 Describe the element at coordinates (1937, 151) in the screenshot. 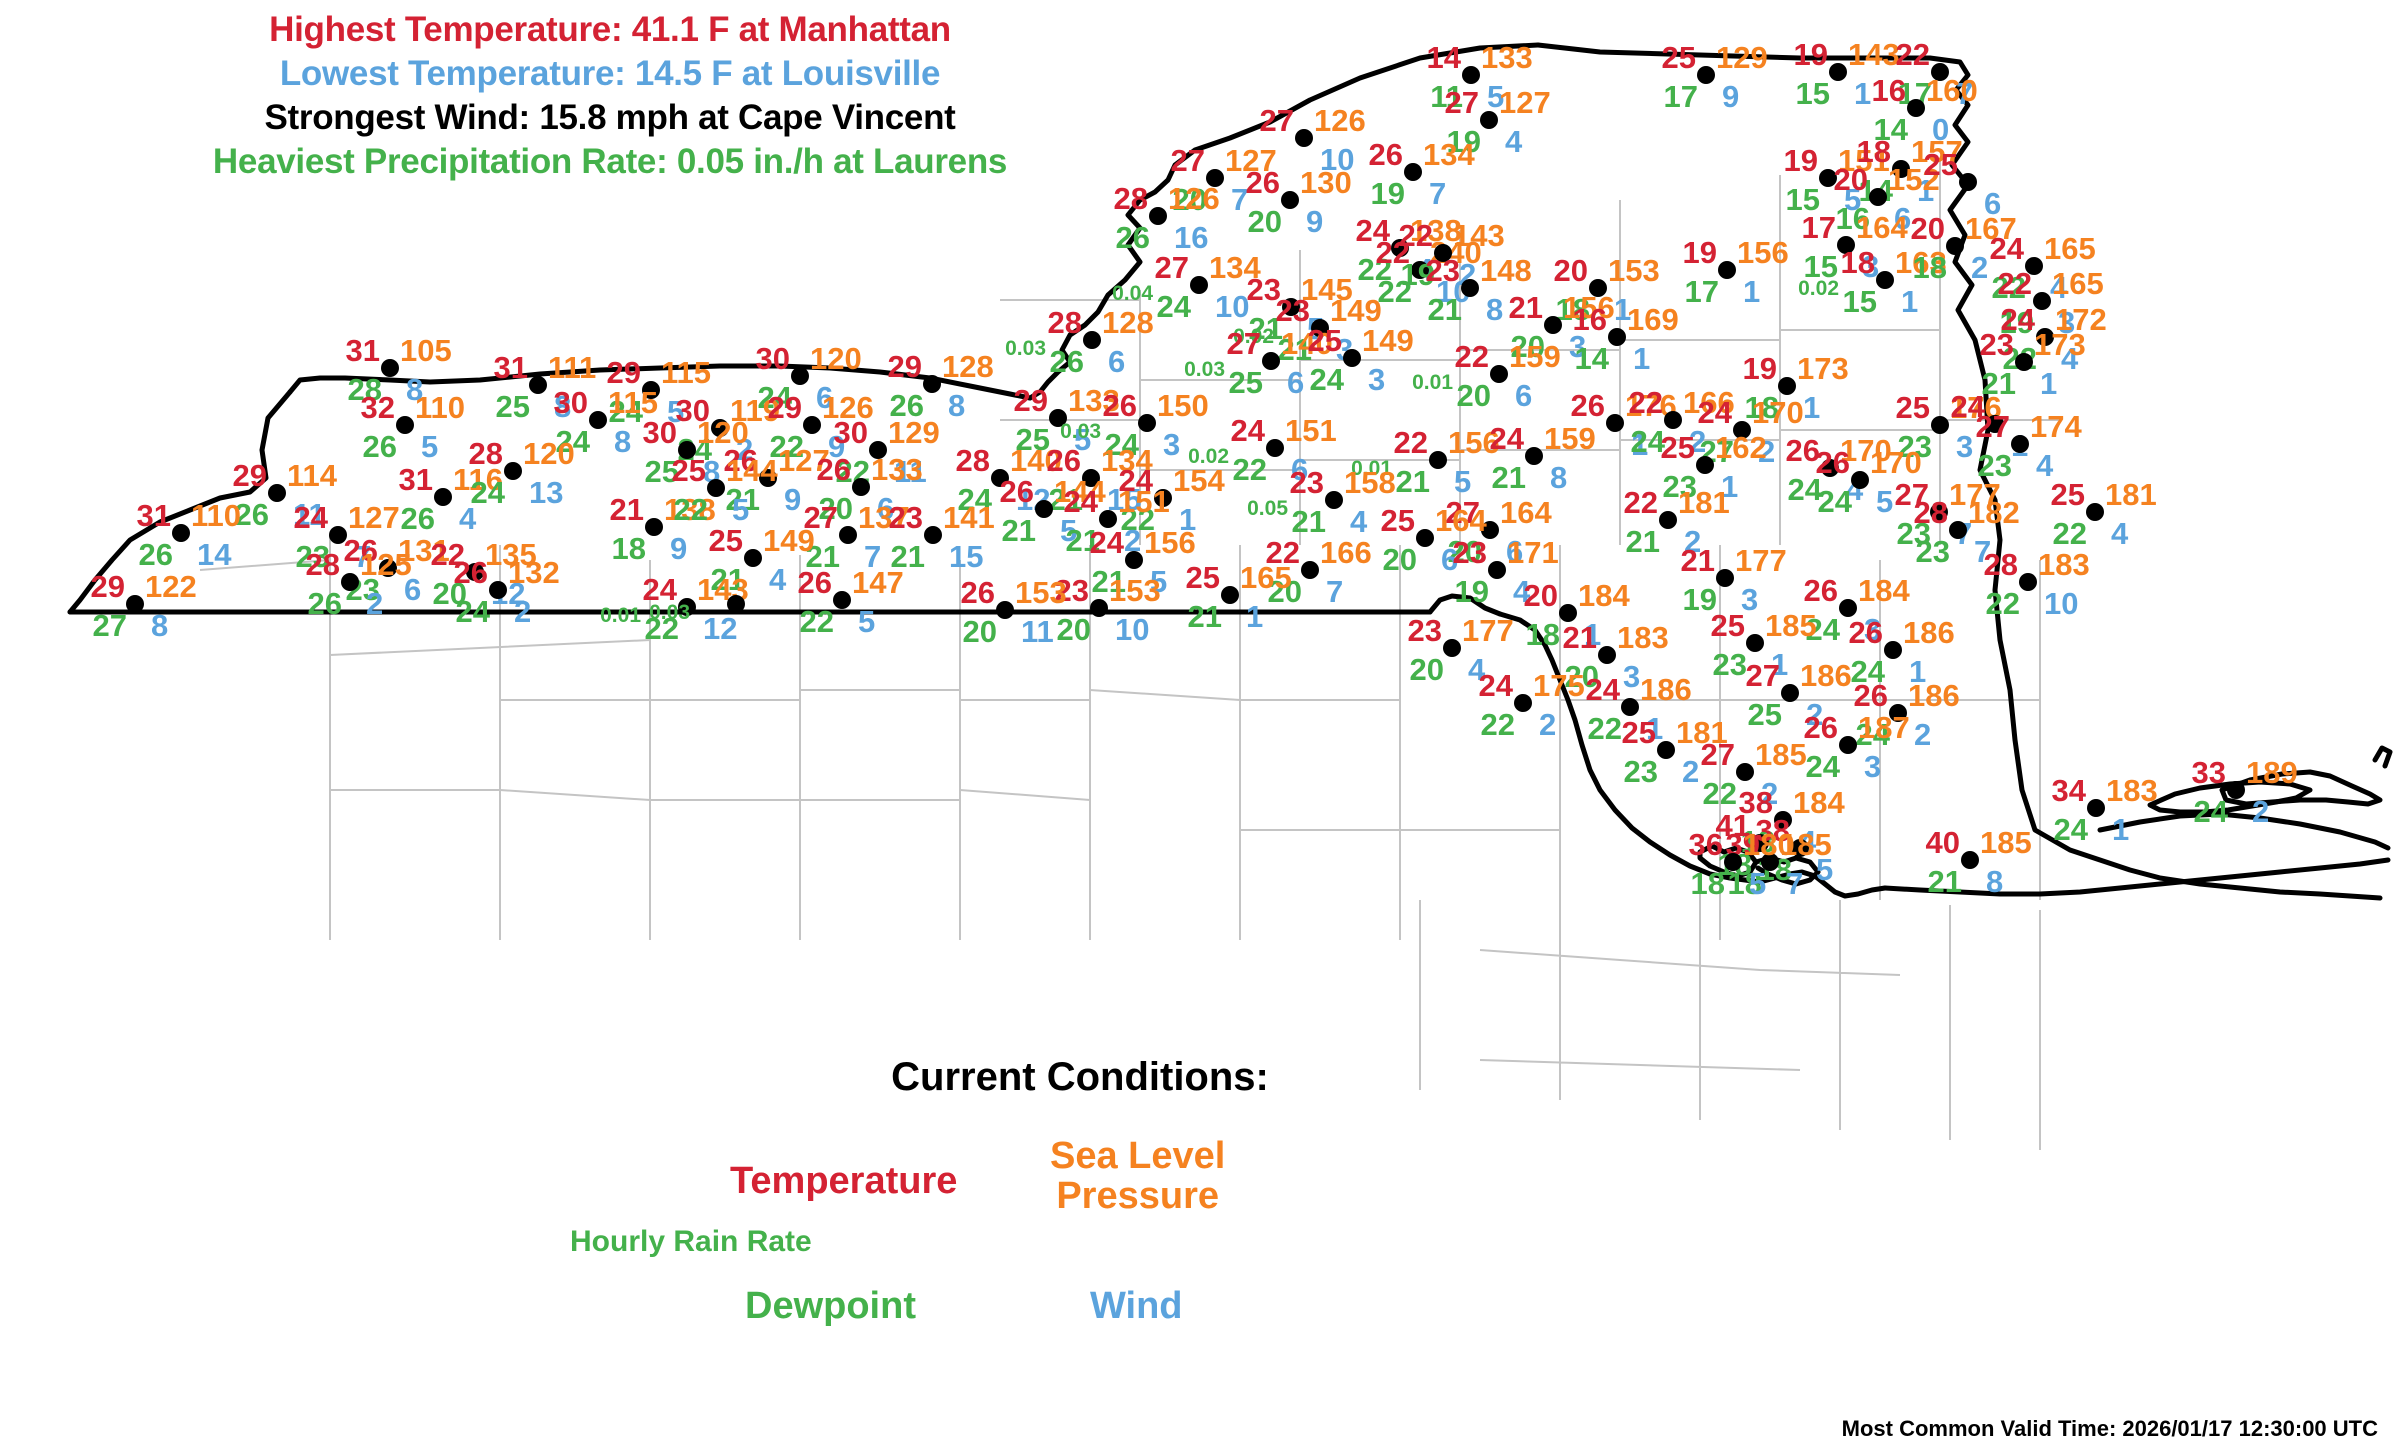

I see `station-sea-level-pressure: 157` at that location.